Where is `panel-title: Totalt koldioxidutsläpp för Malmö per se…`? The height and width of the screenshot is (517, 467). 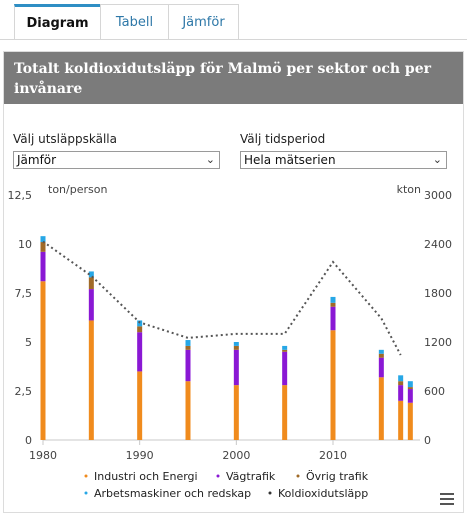 panel-title: Totalt koldioxidutsläpp för Malmö per se… is located at coordinates (222, 79).